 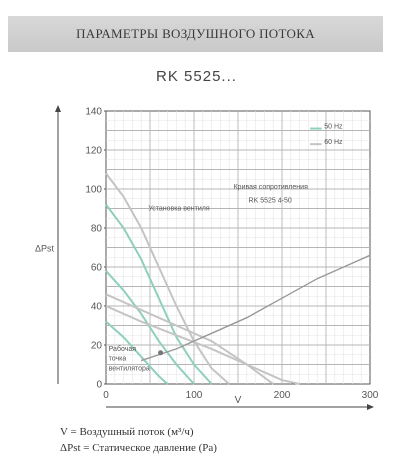 What do you see at coordinates (93, 112) in the screenshot?
I see `y-tick-label: 140` at bounding box center [93, 112].